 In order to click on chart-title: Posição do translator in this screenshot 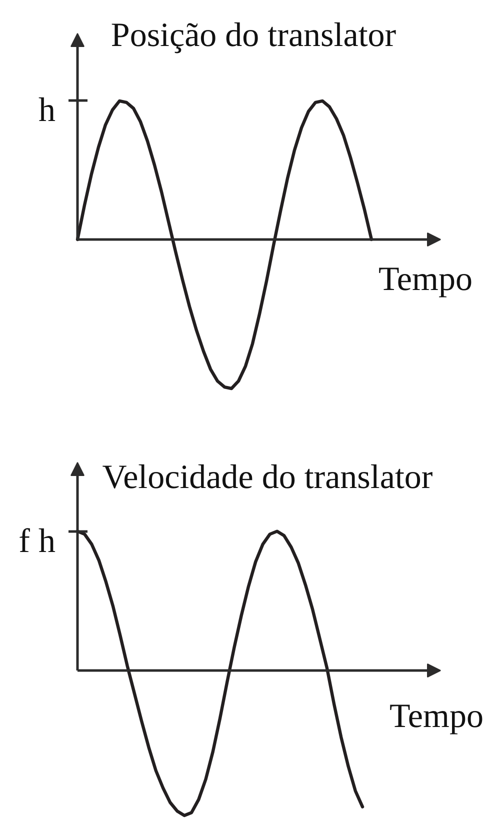, I will do `click(253, 35)`.